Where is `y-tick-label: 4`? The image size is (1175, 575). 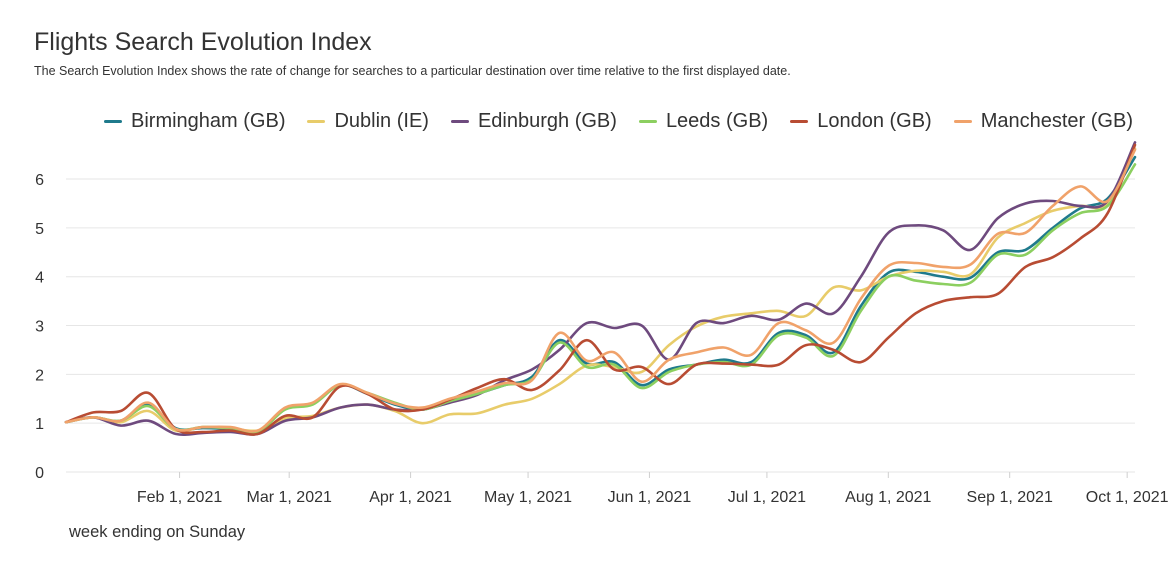 y-tick-label: 4 is located at coordinates (39, 278).